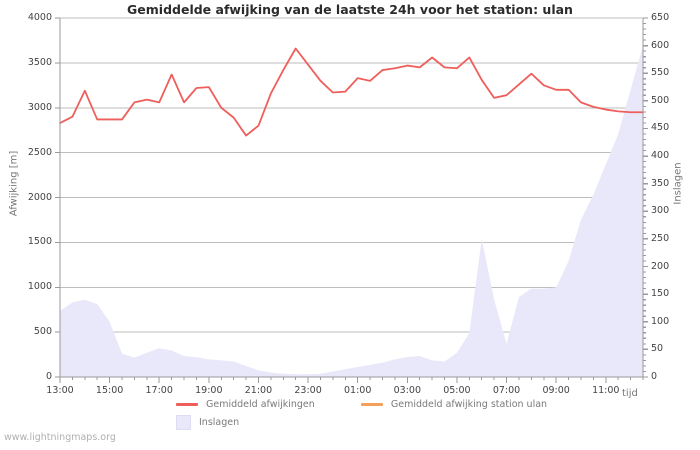  Describe the element at coordinates (209, 390) in the screenshot. I see `x-axis-tick: 19:00` at that location.